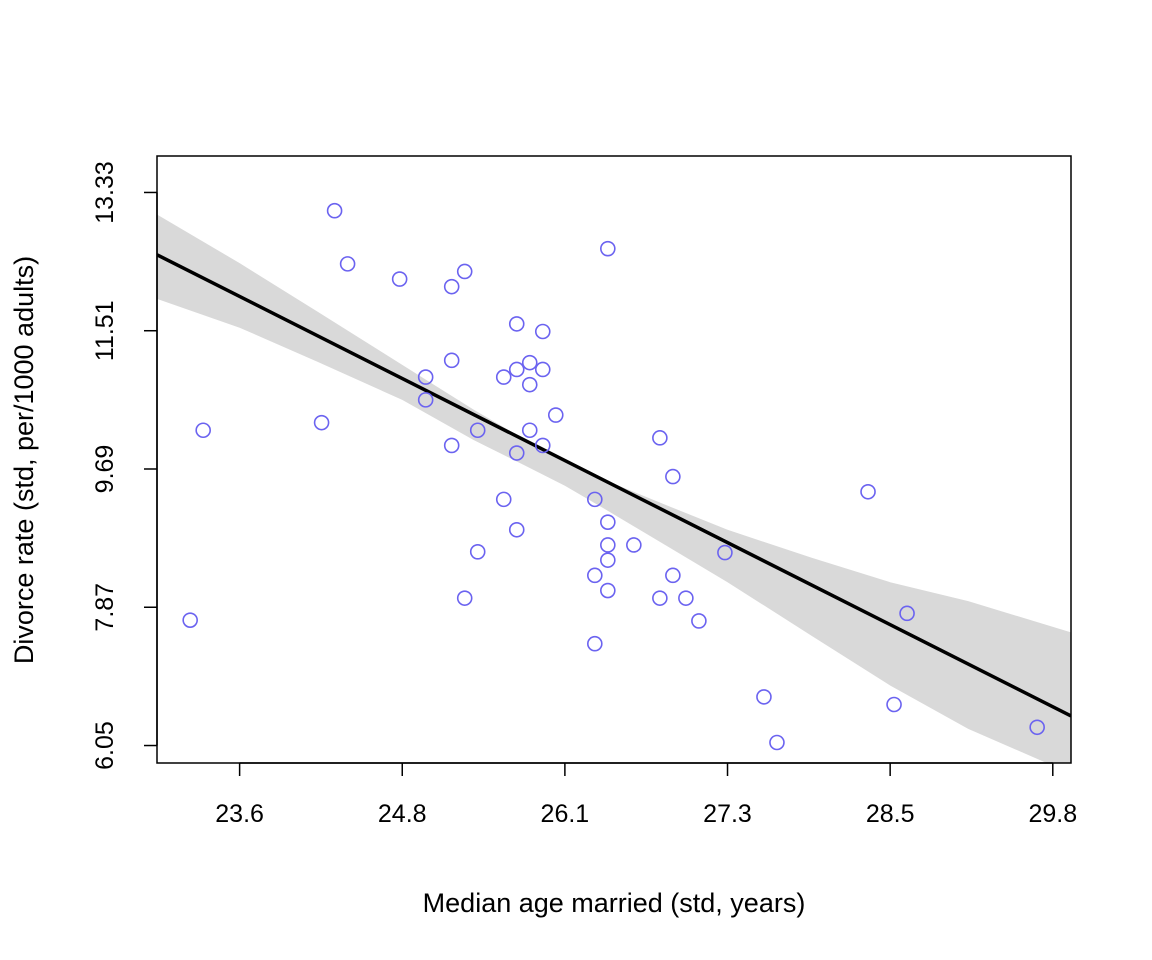 Image resolution: width=1152 pixels, height=960 pixels. Describe the element at coordinates (24, 460) in the screenshot. I see `y-axis-title: Divorce rate (std, per/1000 adults)` at that location.